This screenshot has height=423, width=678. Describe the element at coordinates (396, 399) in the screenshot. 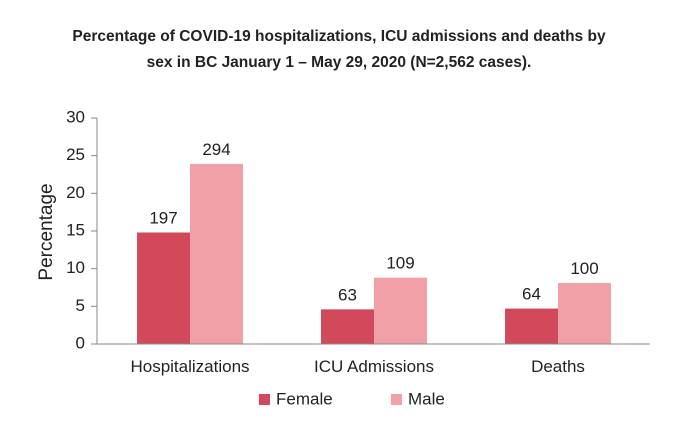

I see `legend-swatch-male` at that location.